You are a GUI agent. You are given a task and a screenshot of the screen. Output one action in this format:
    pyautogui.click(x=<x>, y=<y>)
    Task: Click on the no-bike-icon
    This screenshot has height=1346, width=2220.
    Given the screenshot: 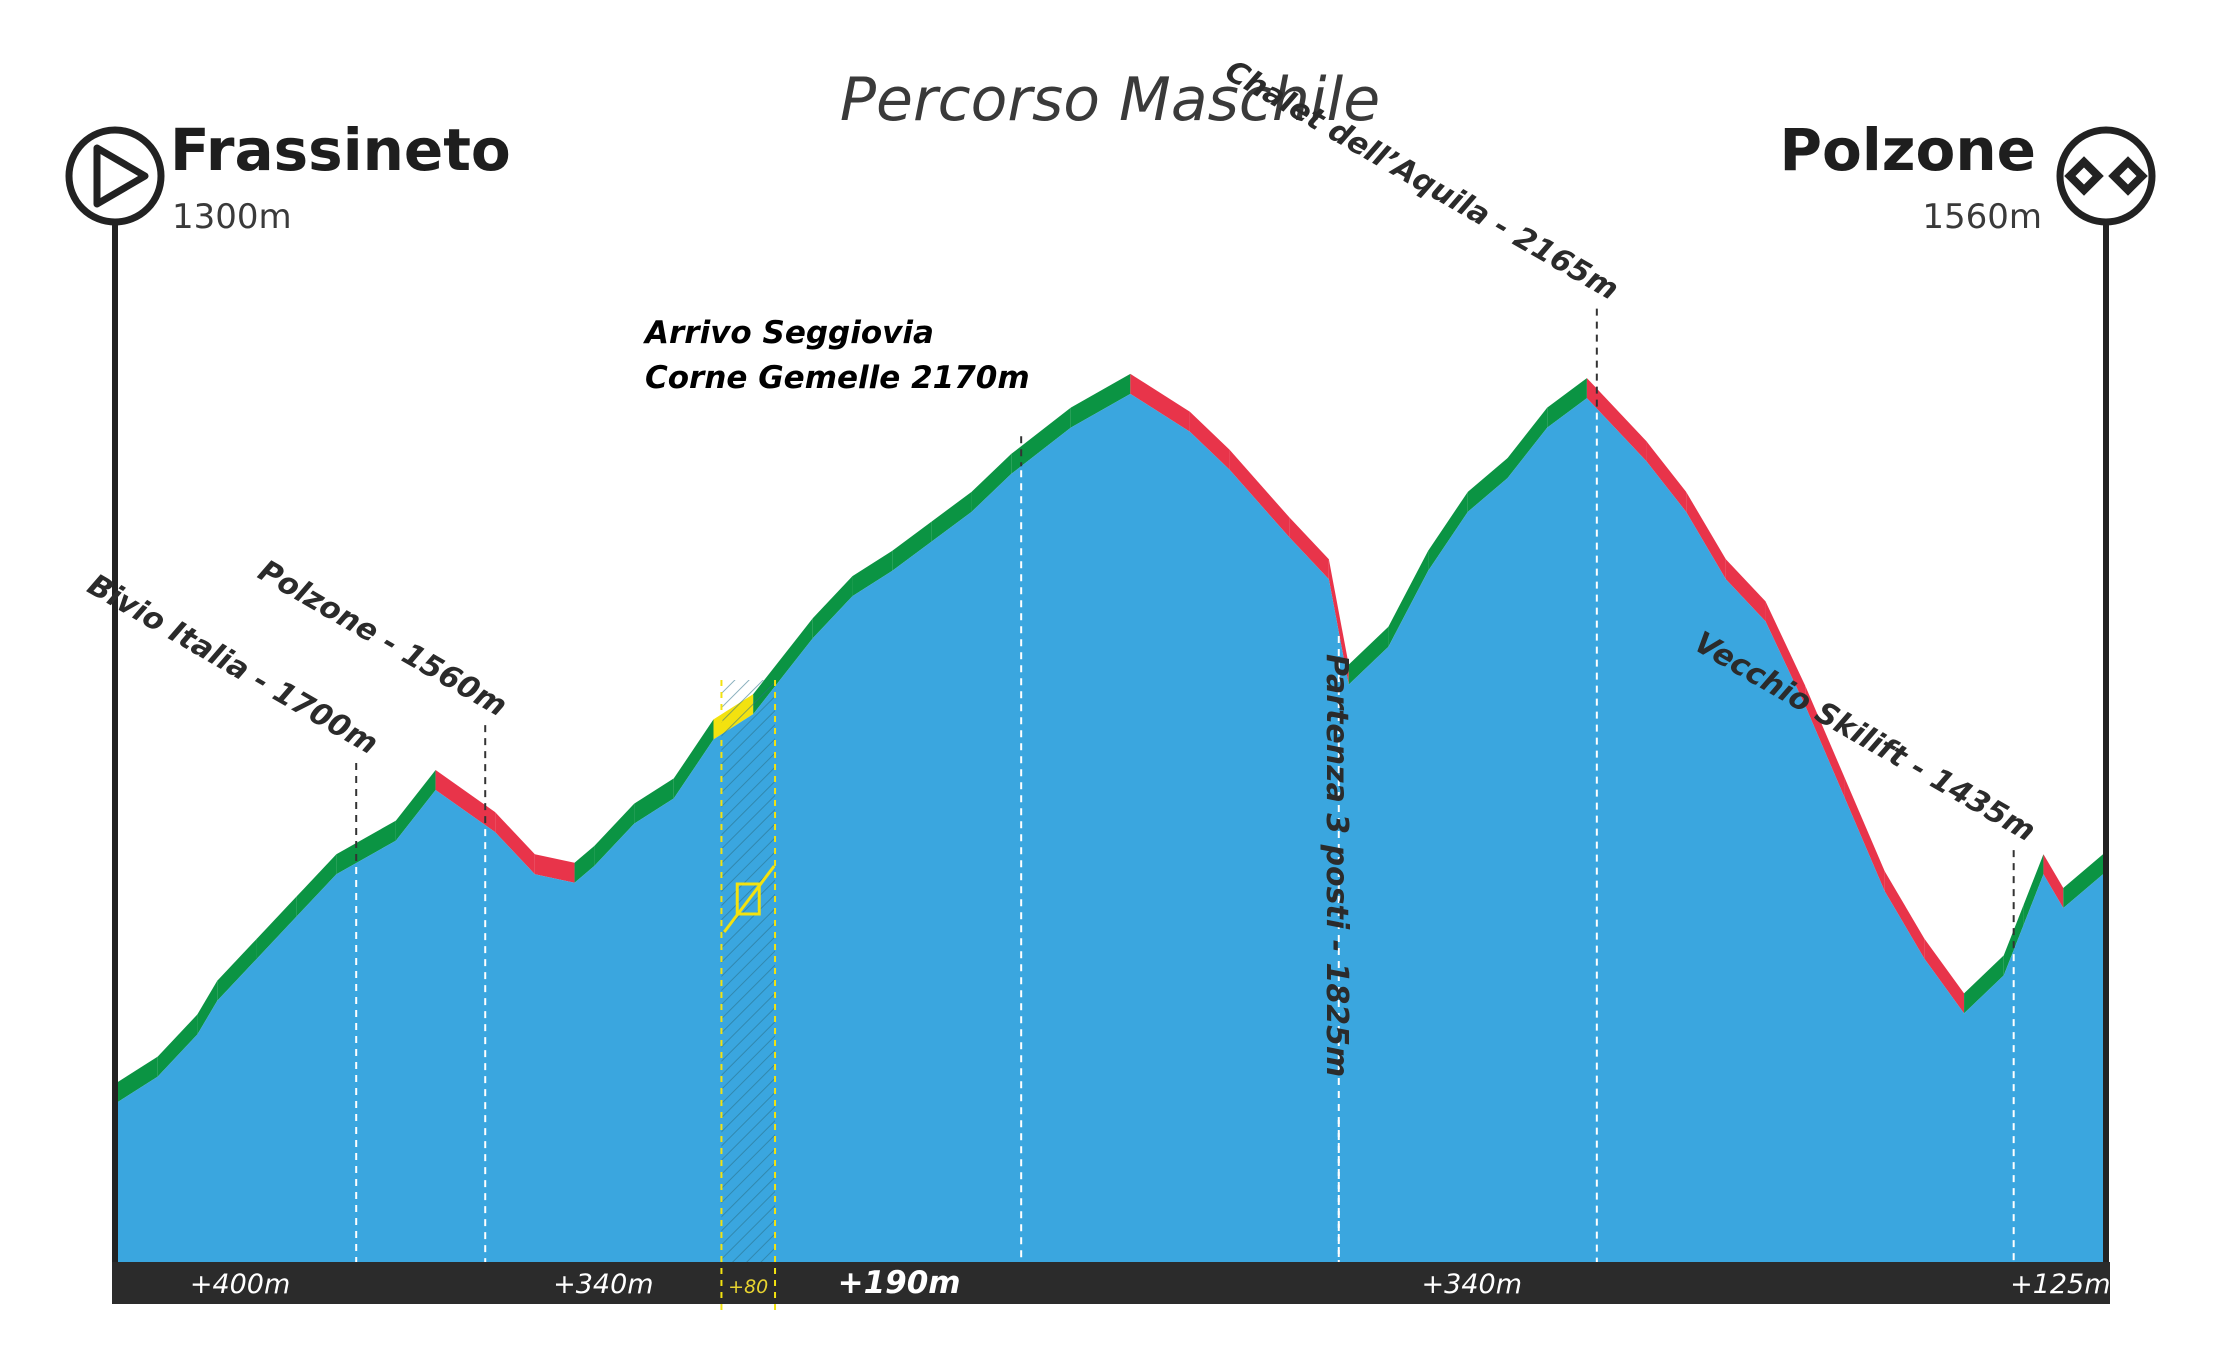 What is the action you would take?
    pyautogui.click(x=749, y=899)
    